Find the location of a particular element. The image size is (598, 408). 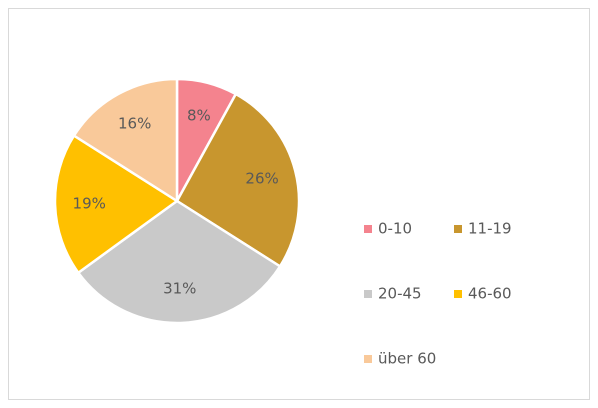

legend-label: 0-10 is located at coordinates (395, 229).